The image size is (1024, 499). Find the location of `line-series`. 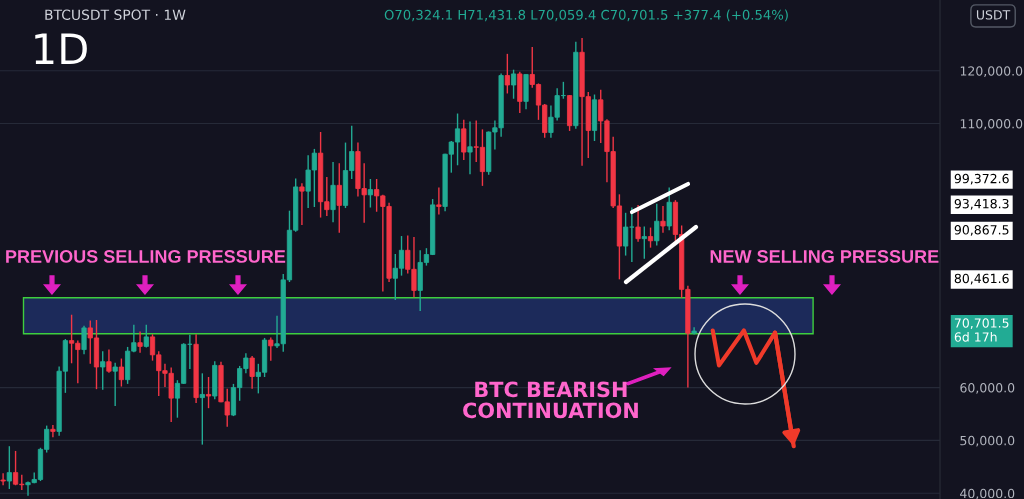

line-series is located at coordinates (753, 388).